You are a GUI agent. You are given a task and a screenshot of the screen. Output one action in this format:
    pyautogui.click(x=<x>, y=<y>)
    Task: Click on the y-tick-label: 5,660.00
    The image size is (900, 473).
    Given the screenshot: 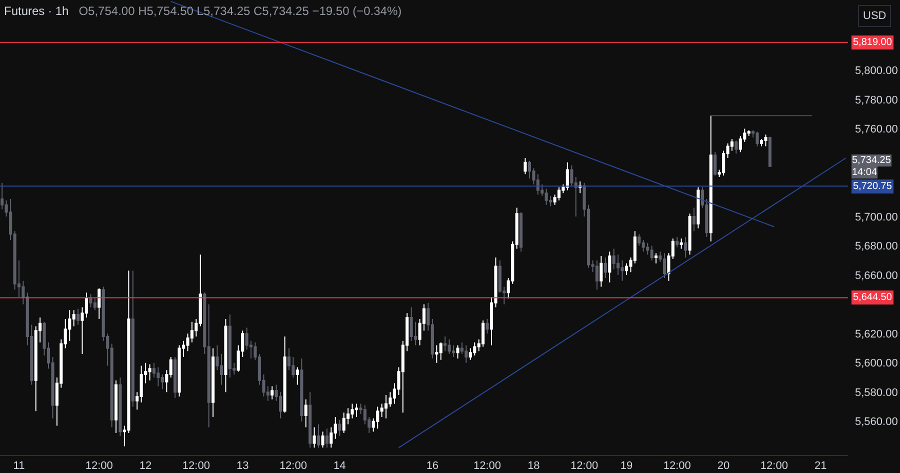 What is the action you would take?
    pyautogui.click(x=876, y=276)
    